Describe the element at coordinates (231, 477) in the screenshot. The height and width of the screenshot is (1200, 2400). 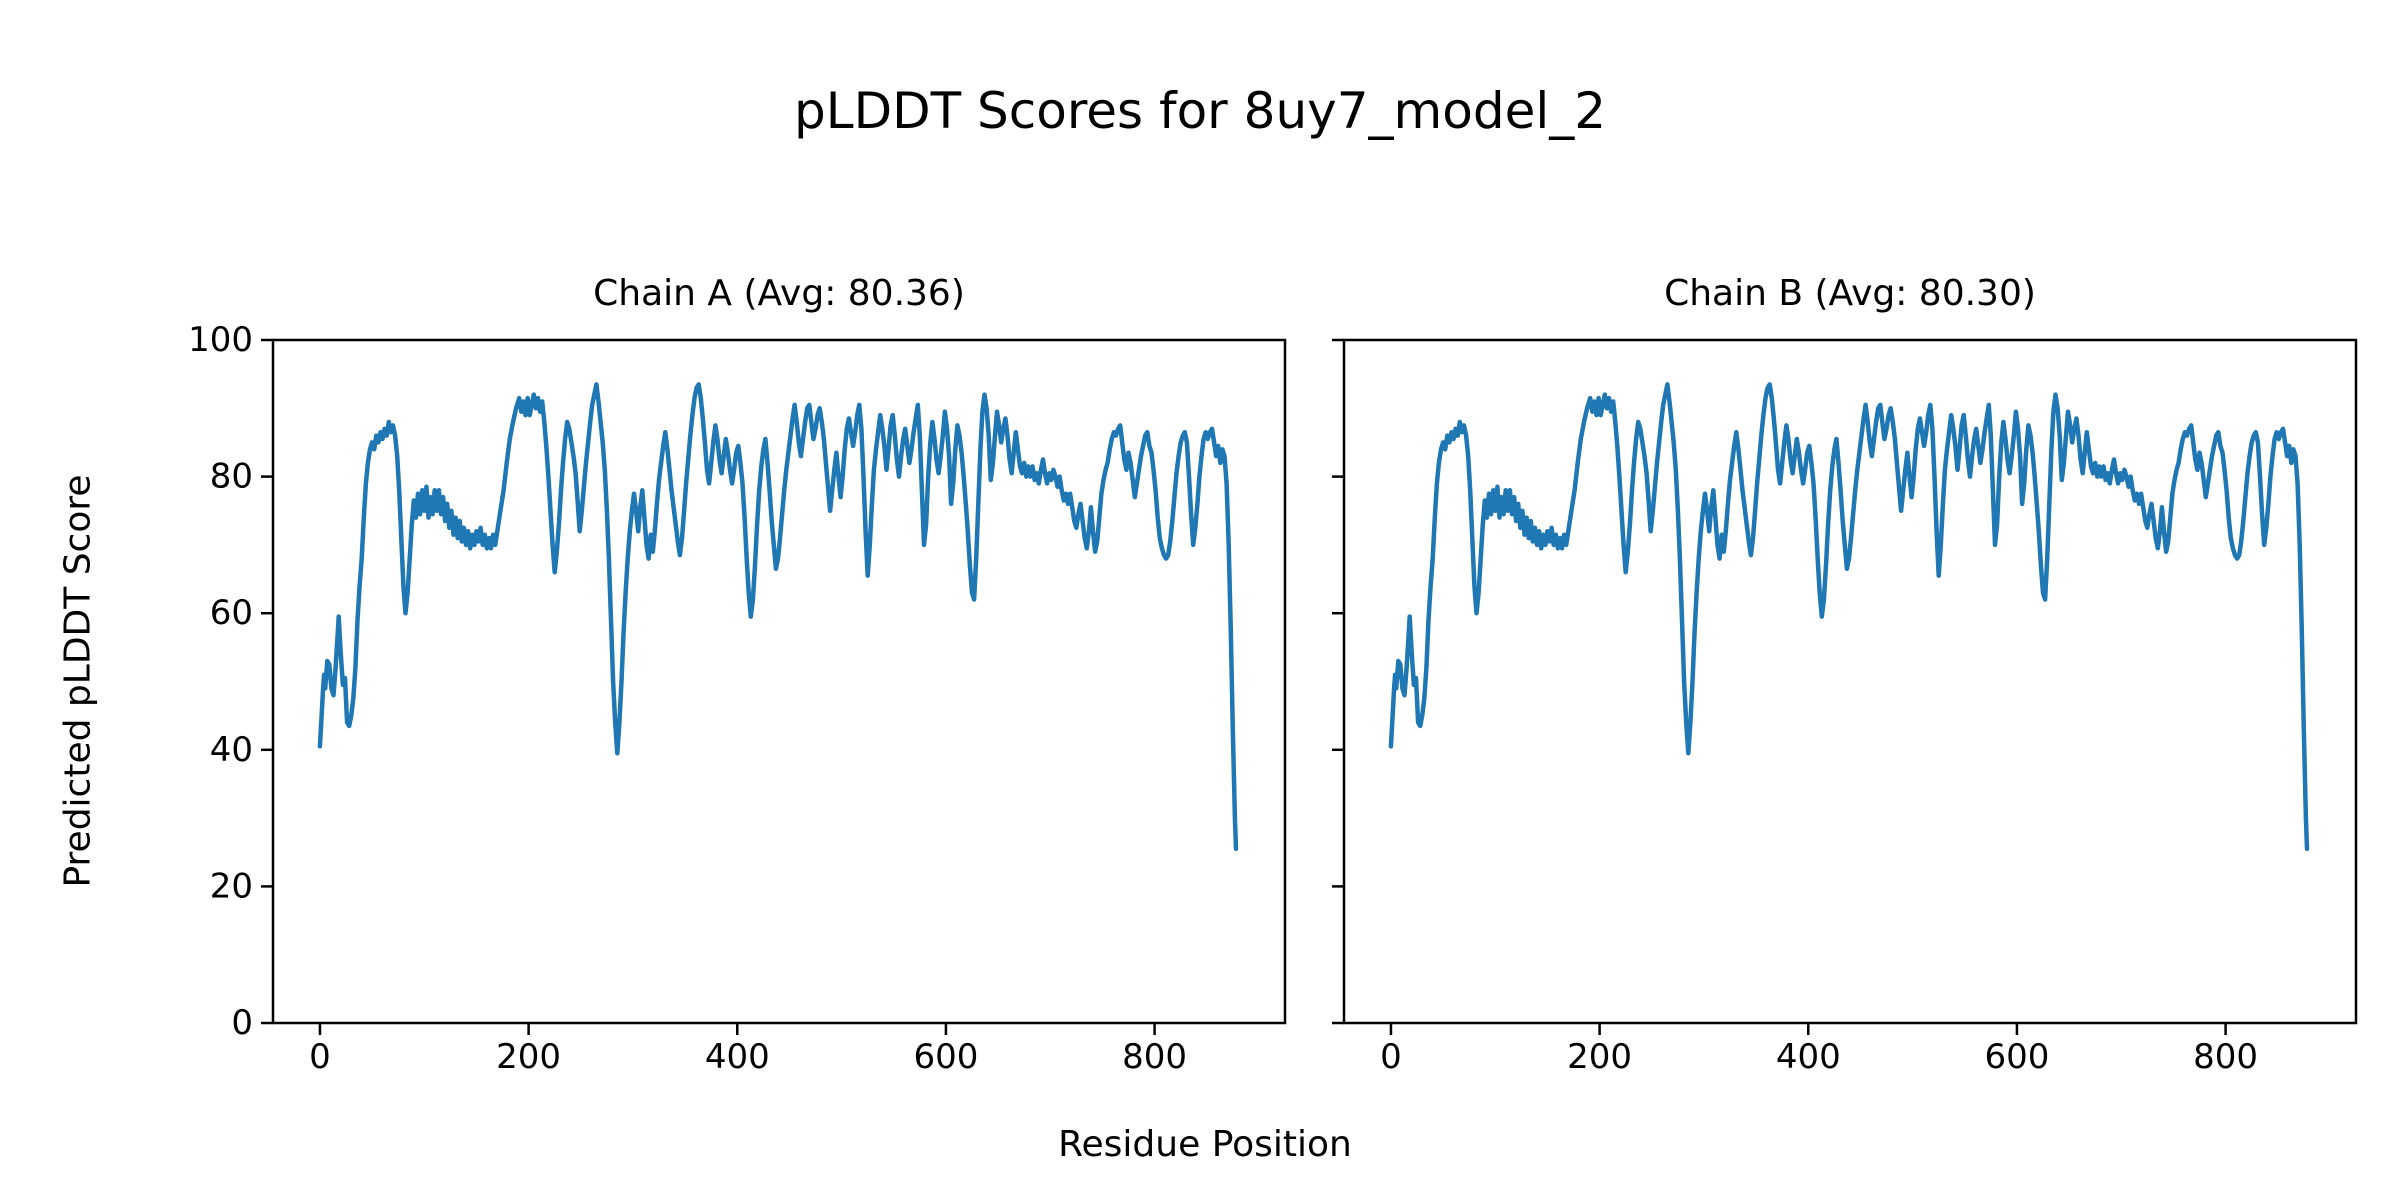
I see `y-tick-label: 80` at that location.